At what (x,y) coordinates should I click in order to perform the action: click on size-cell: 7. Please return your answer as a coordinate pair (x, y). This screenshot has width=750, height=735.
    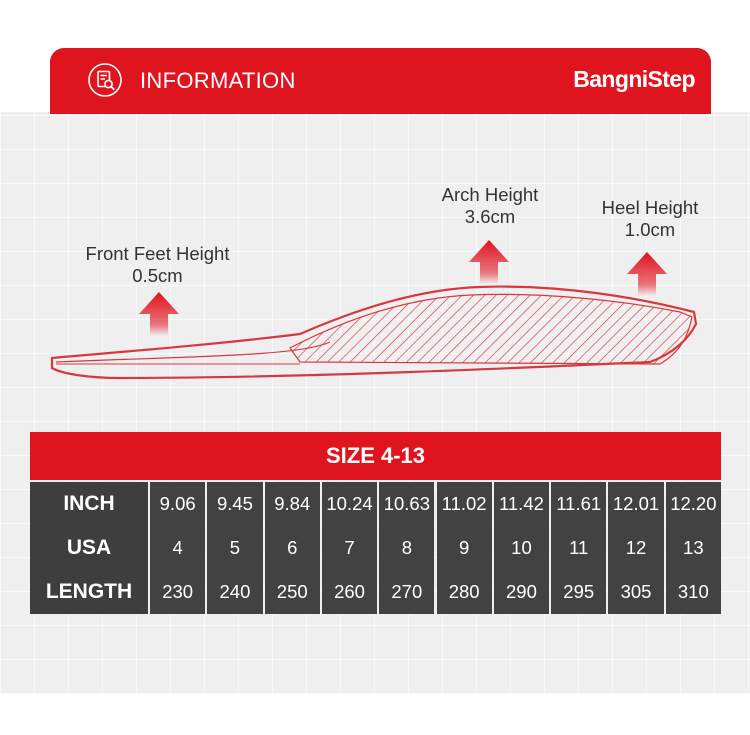
    Looking at the image, I should click on (349, 548).